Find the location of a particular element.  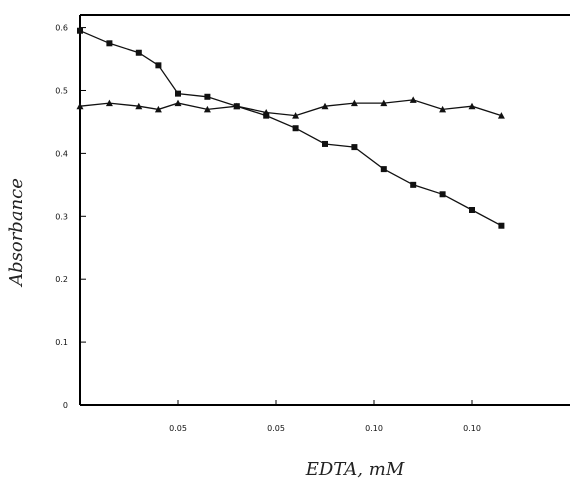

series-1-line is located at coordinates (290, 108).